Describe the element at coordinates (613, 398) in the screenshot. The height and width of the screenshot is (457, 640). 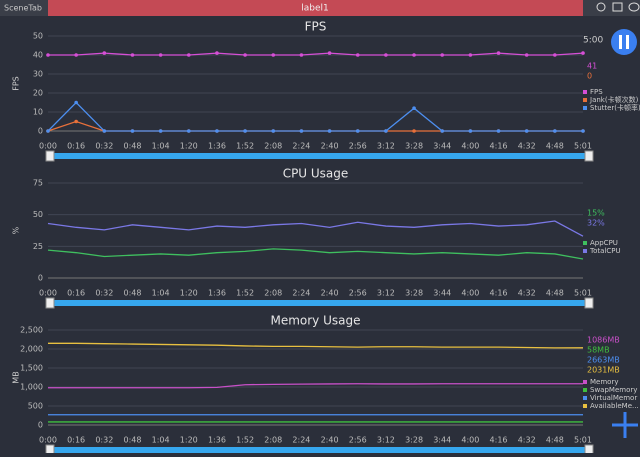
I see `legend-label: VirtualMemor` at that location.